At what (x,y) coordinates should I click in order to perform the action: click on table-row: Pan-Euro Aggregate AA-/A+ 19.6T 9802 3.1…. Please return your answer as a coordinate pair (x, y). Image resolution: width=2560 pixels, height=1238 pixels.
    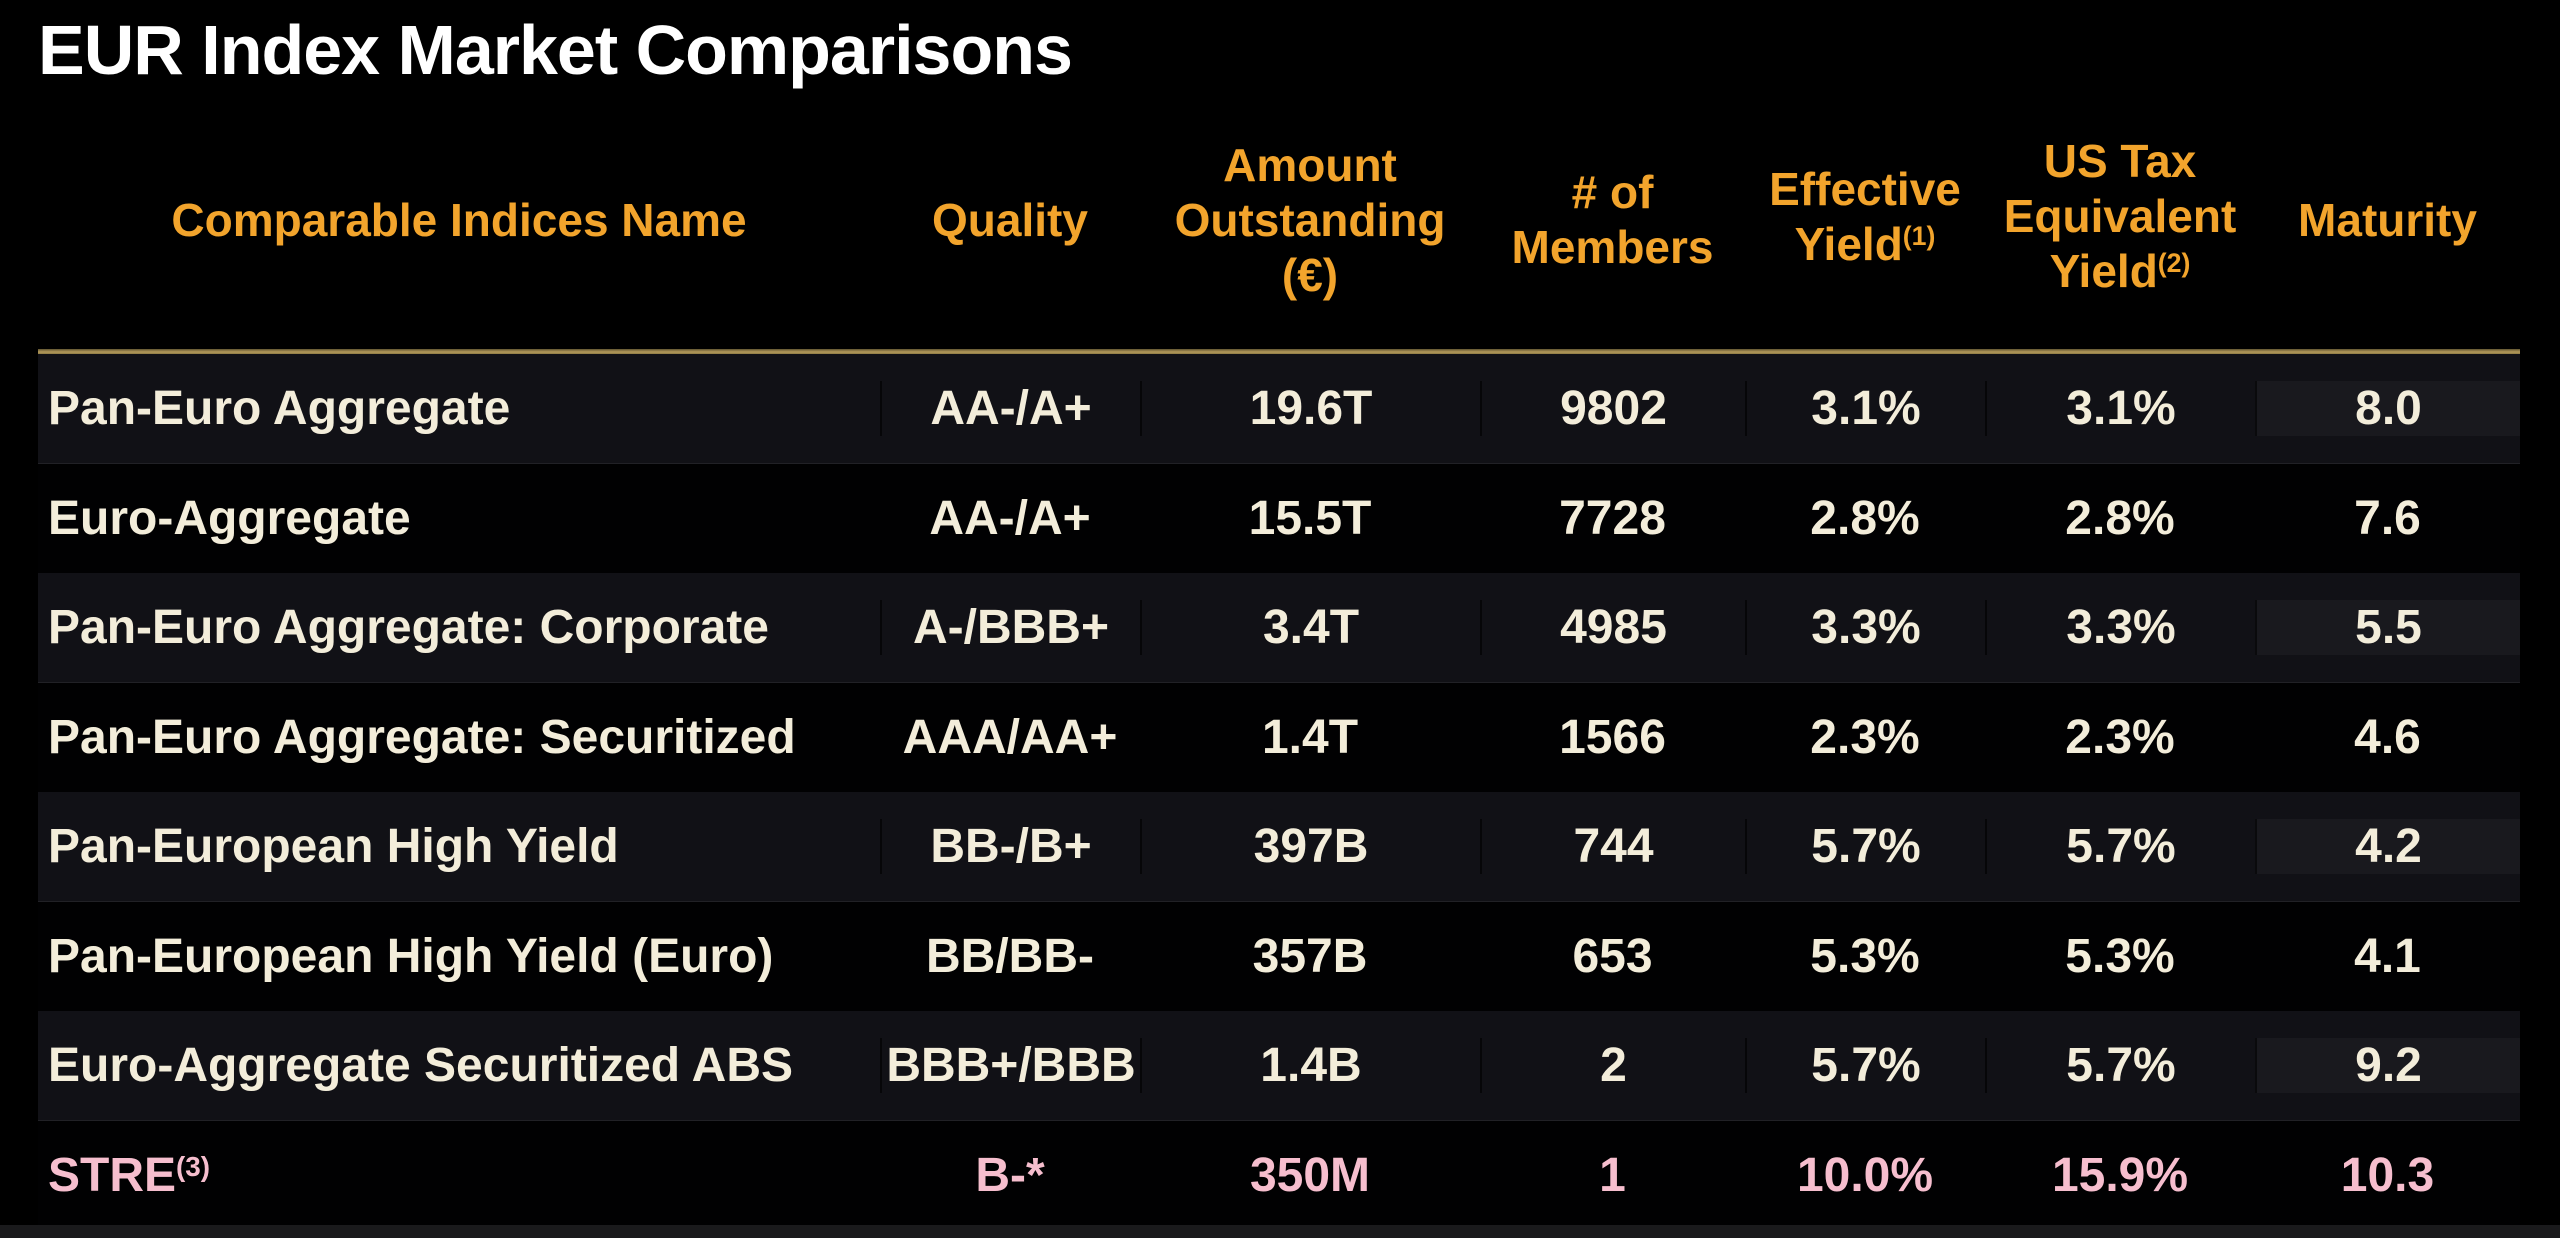
    Looking at the image, I should click on (1279, 409).